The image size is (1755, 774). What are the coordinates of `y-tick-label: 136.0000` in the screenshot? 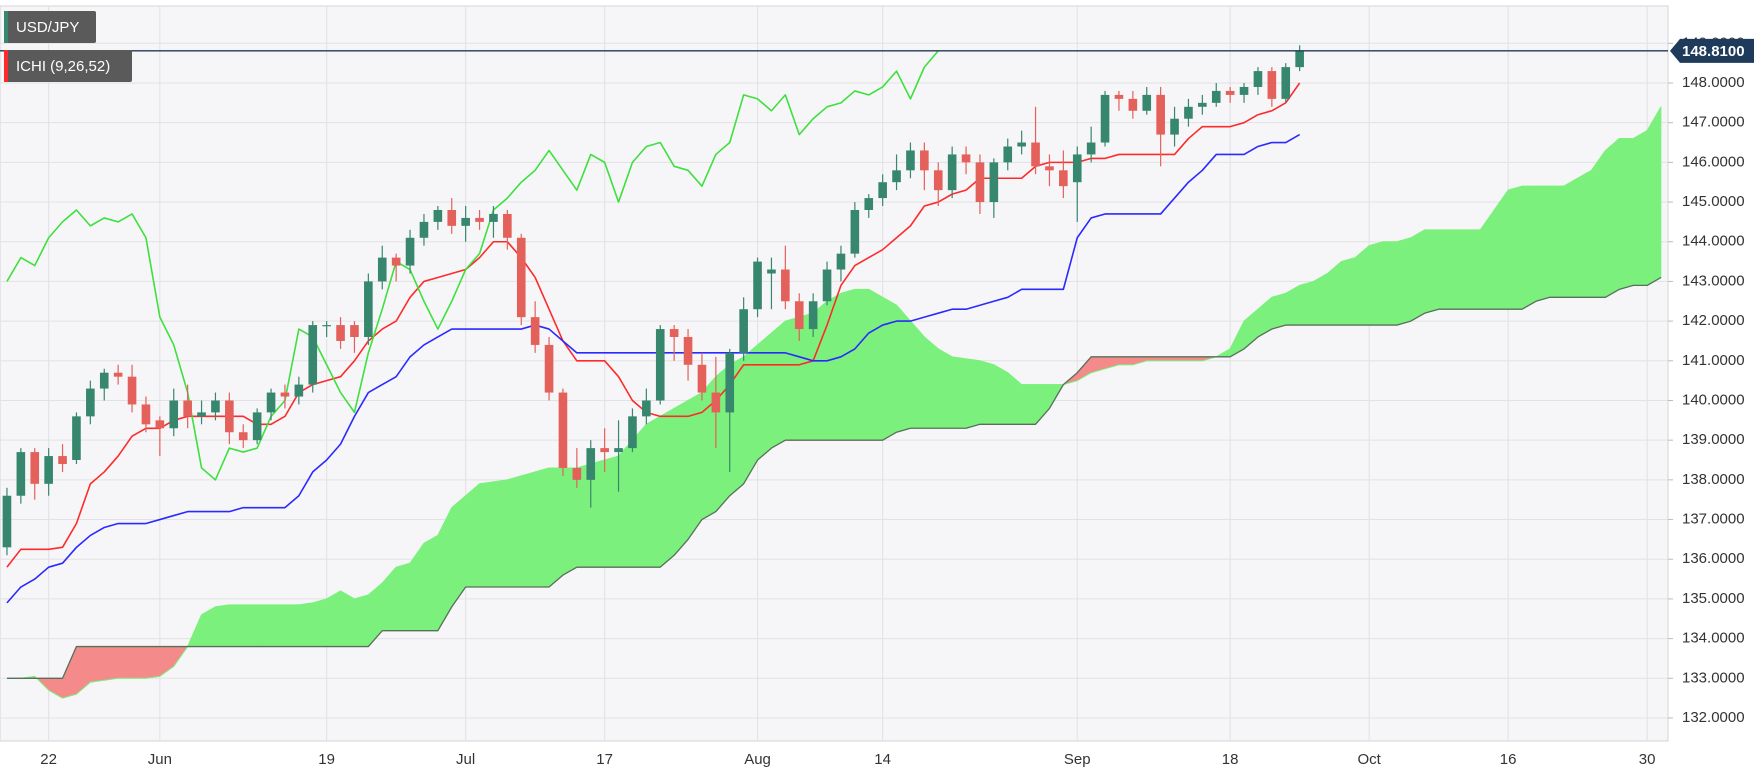 It's located at (1713, 558).